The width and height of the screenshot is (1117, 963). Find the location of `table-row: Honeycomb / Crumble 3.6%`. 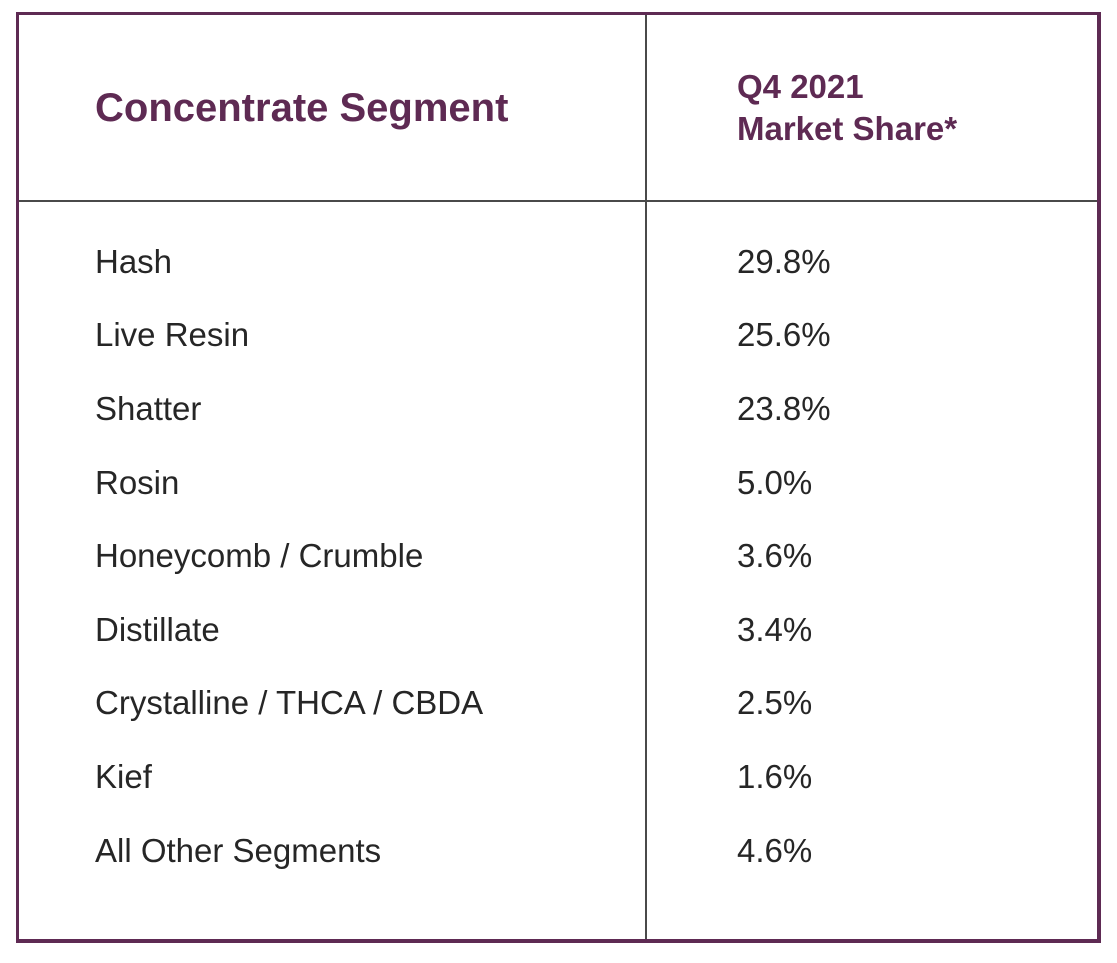

table-row: Honeycomb / Crumble 3.6% is located at coordinates (558, 556).